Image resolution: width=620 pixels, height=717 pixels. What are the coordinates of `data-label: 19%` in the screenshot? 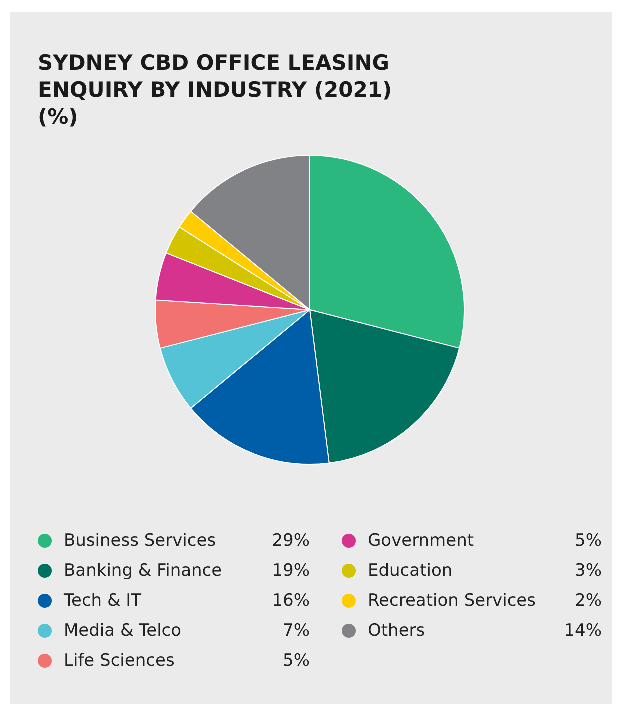 It's located at (291, 571).